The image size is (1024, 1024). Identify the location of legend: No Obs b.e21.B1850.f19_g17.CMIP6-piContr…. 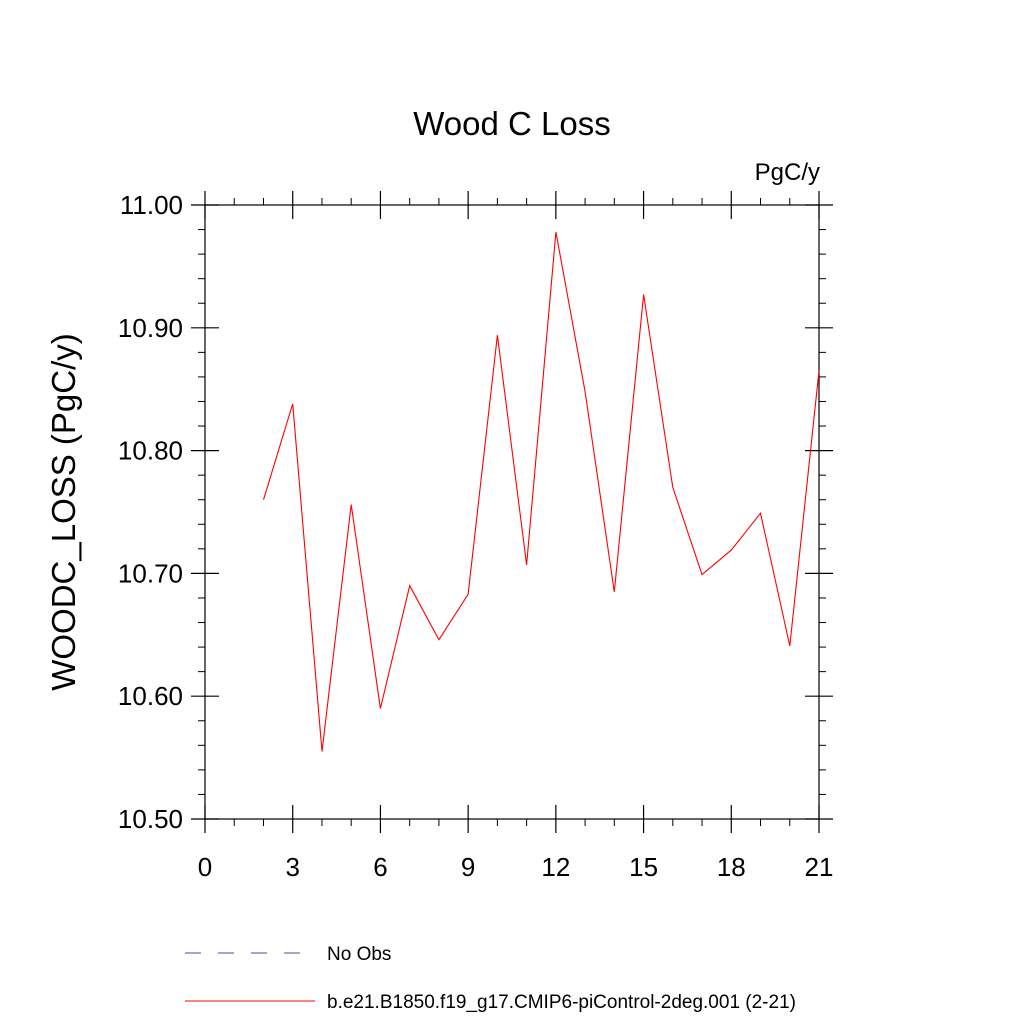
(490, 978).